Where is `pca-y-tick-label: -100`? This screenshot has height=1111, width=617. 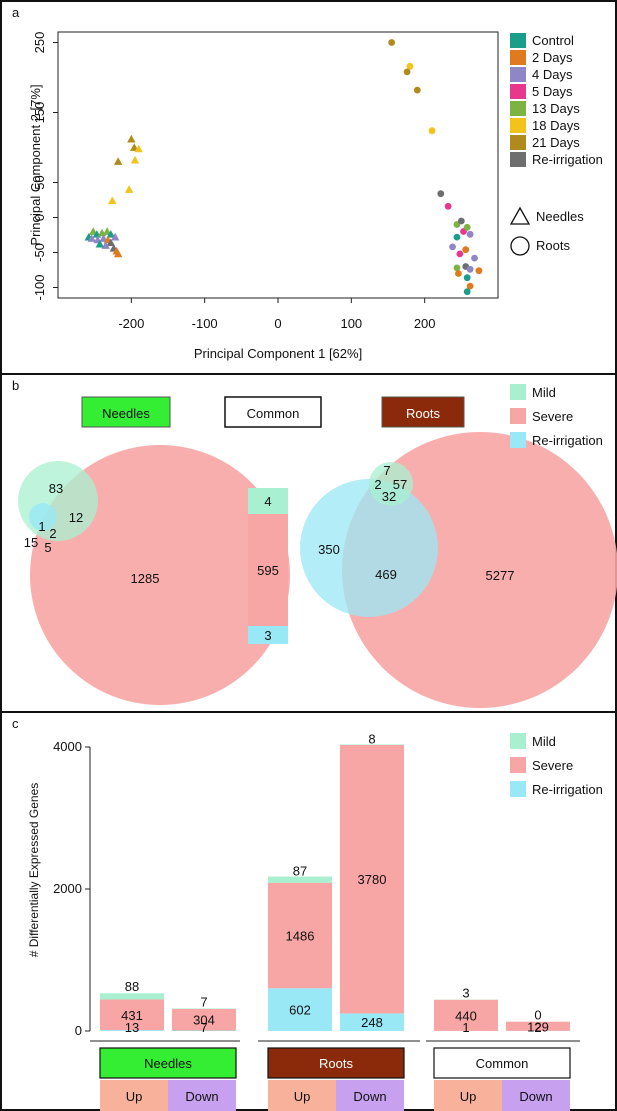 pca-y-tick-label: -100 is located at coordinates (39, 287).